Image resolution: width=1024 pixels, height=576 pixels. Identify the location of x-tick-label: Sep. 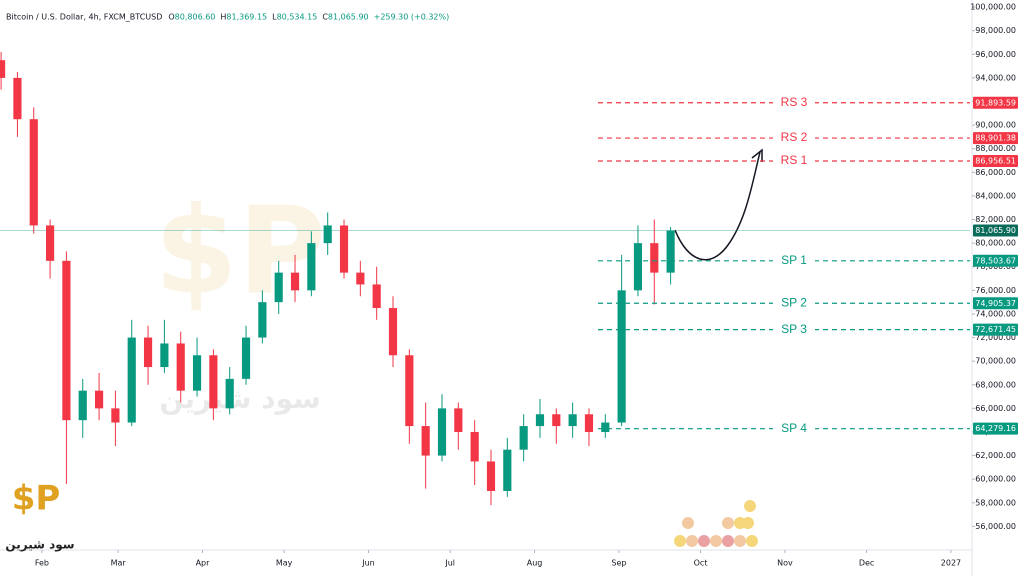
(618, 563).